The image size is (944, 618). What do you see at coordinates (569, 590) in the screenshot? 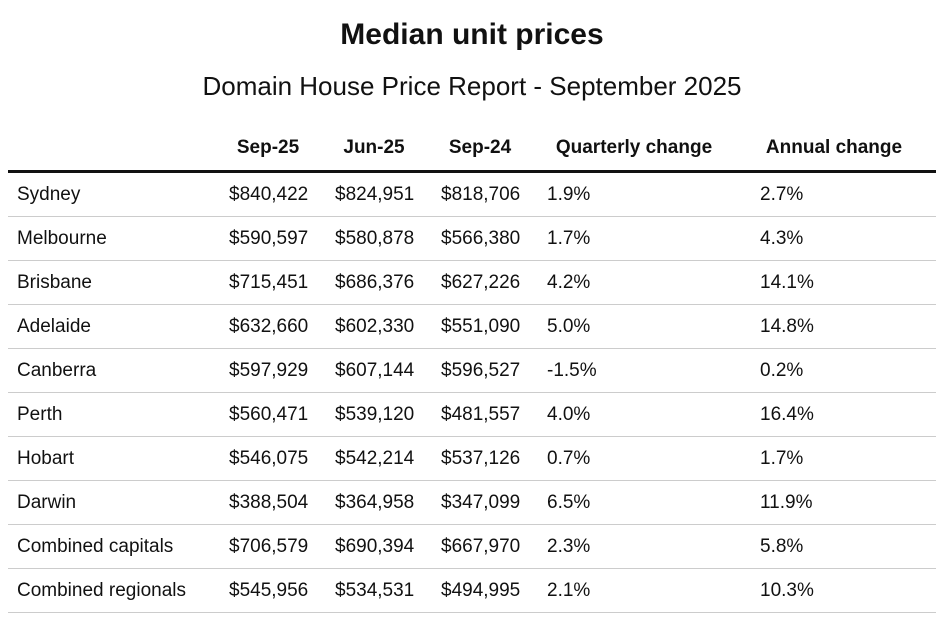
I see `table-cell: 2.1%` at bounding box center [569, 590].